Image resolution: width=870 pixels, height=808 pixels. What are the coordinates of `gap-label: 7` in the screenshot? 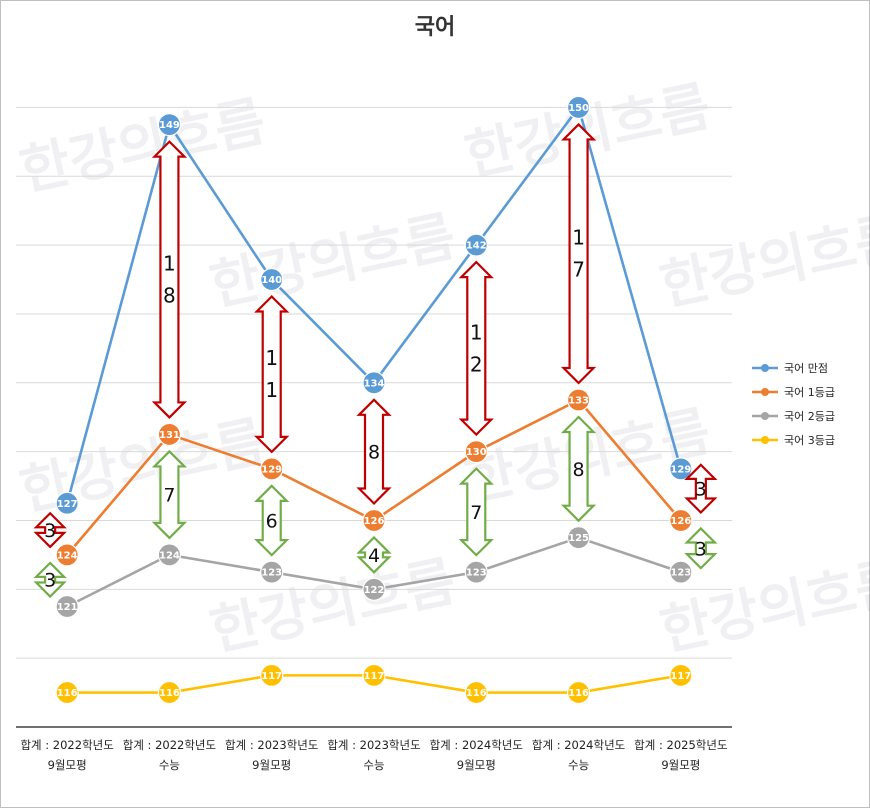 It's located at (476, 513).